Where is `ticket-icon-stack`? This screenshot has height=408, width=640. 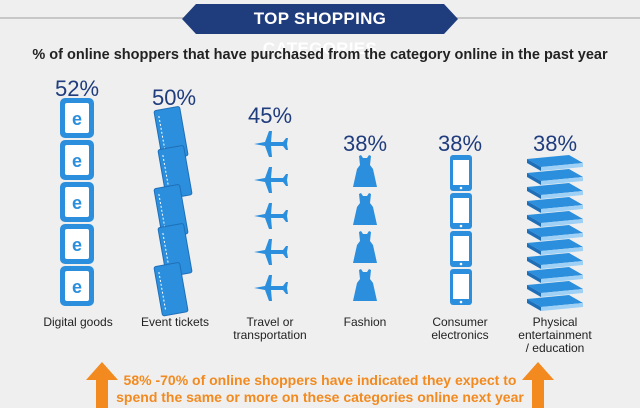 ticket-icon-stack is located at coordinates (173, 211).